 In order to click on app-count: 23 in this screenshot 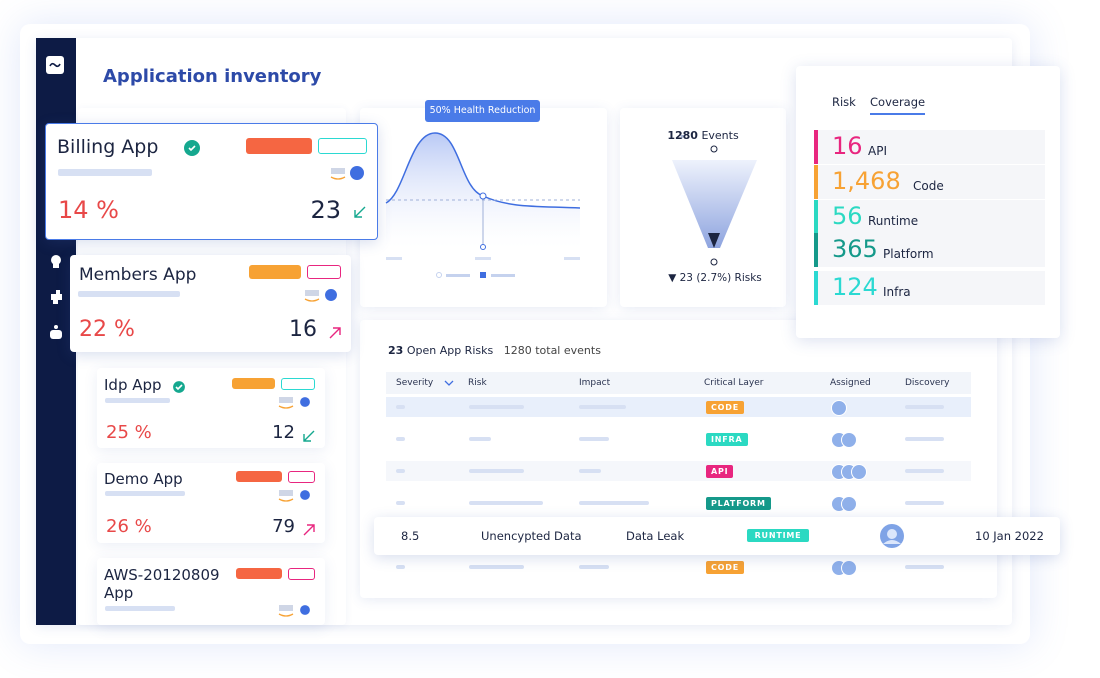, I will do `click(325, 210)`.